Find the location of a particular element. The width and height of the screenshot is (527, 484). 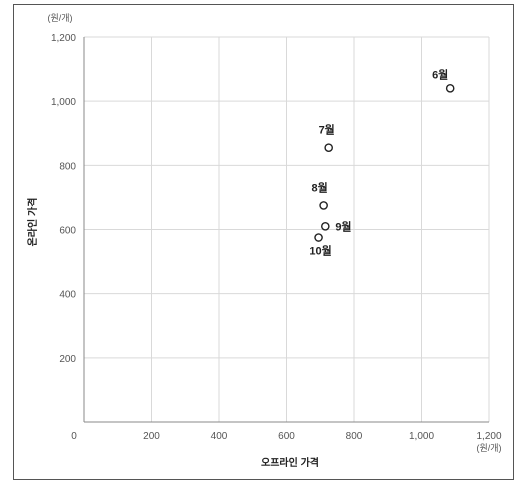

y-tick-labels: 200 400 600 800 1,000 1,200 is located at coordinates (63, 199).